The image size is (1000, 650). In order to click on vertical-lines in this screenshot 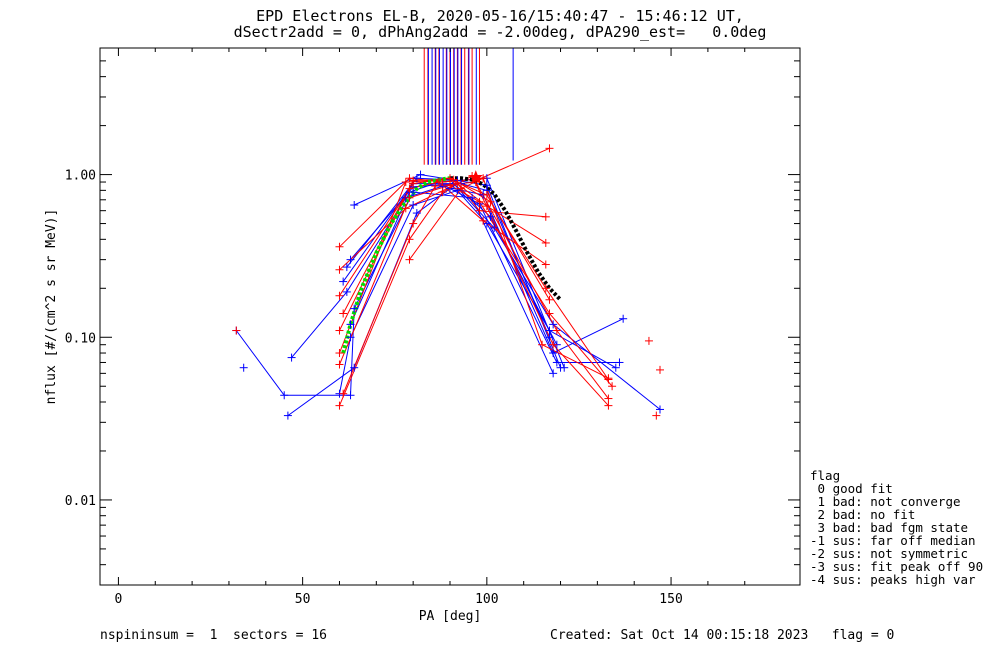, I will do `click(468, 106)`.